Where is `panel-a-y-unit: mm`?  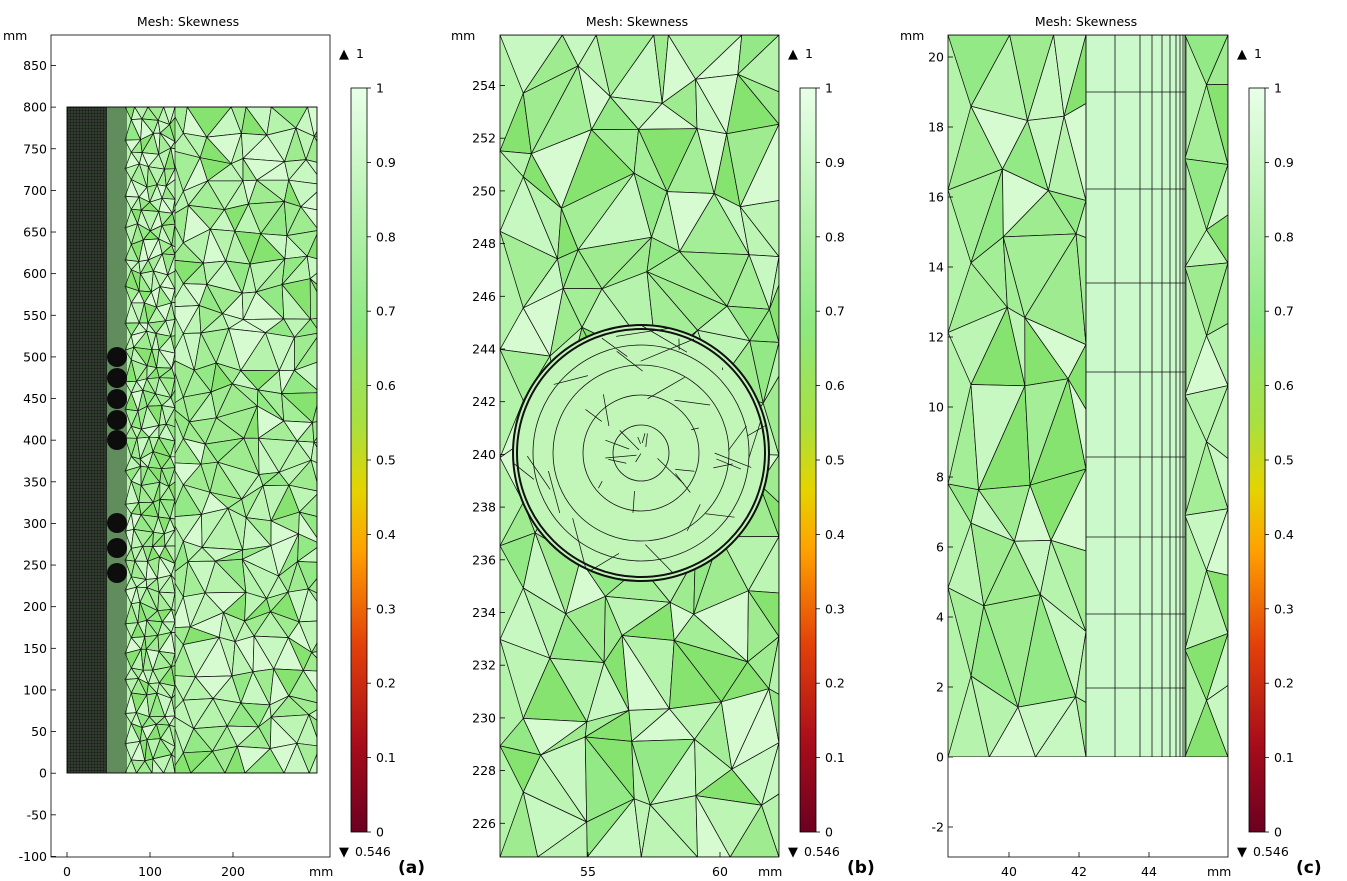
panel-a-y-unit: mm is located at coordinates (15, 35).